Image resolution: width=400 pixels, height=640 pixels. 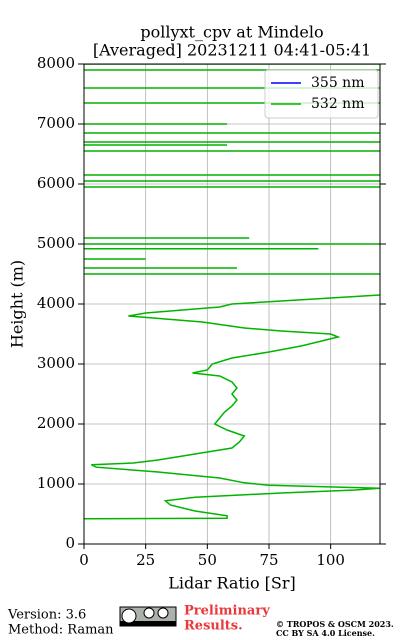 What do you see at coordinates (129, 616) in the screenshot?
I see `cc-icon` at bounding box center [129, 616].